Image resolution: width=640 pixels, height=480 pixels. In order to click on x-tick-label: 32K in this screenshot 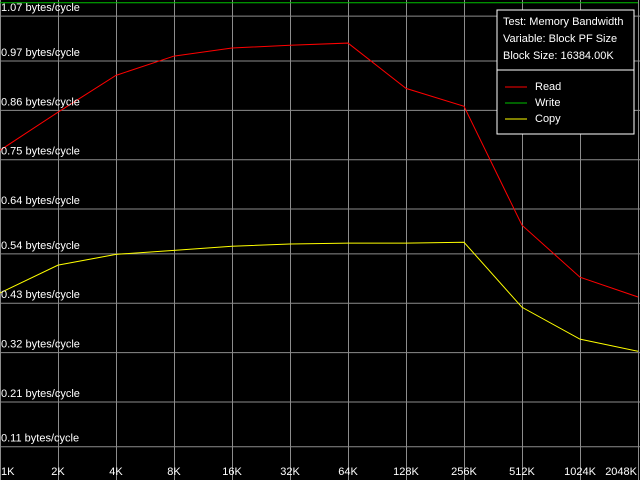, I will do `click(290, 472)`.